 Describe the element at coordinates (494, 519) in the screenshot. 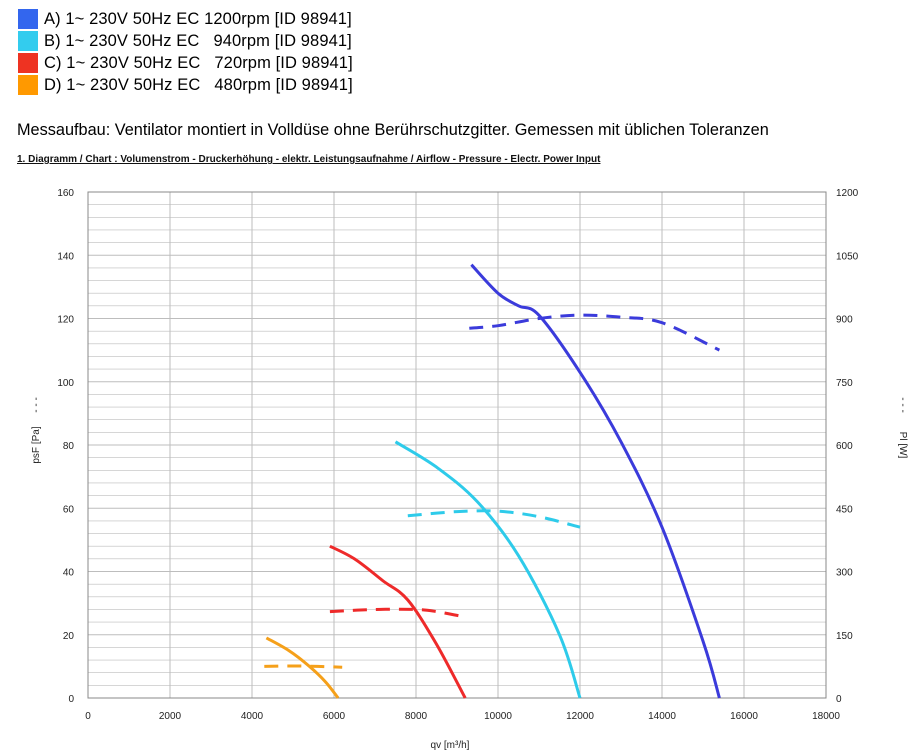

I see `series-b-power-line` at that location.